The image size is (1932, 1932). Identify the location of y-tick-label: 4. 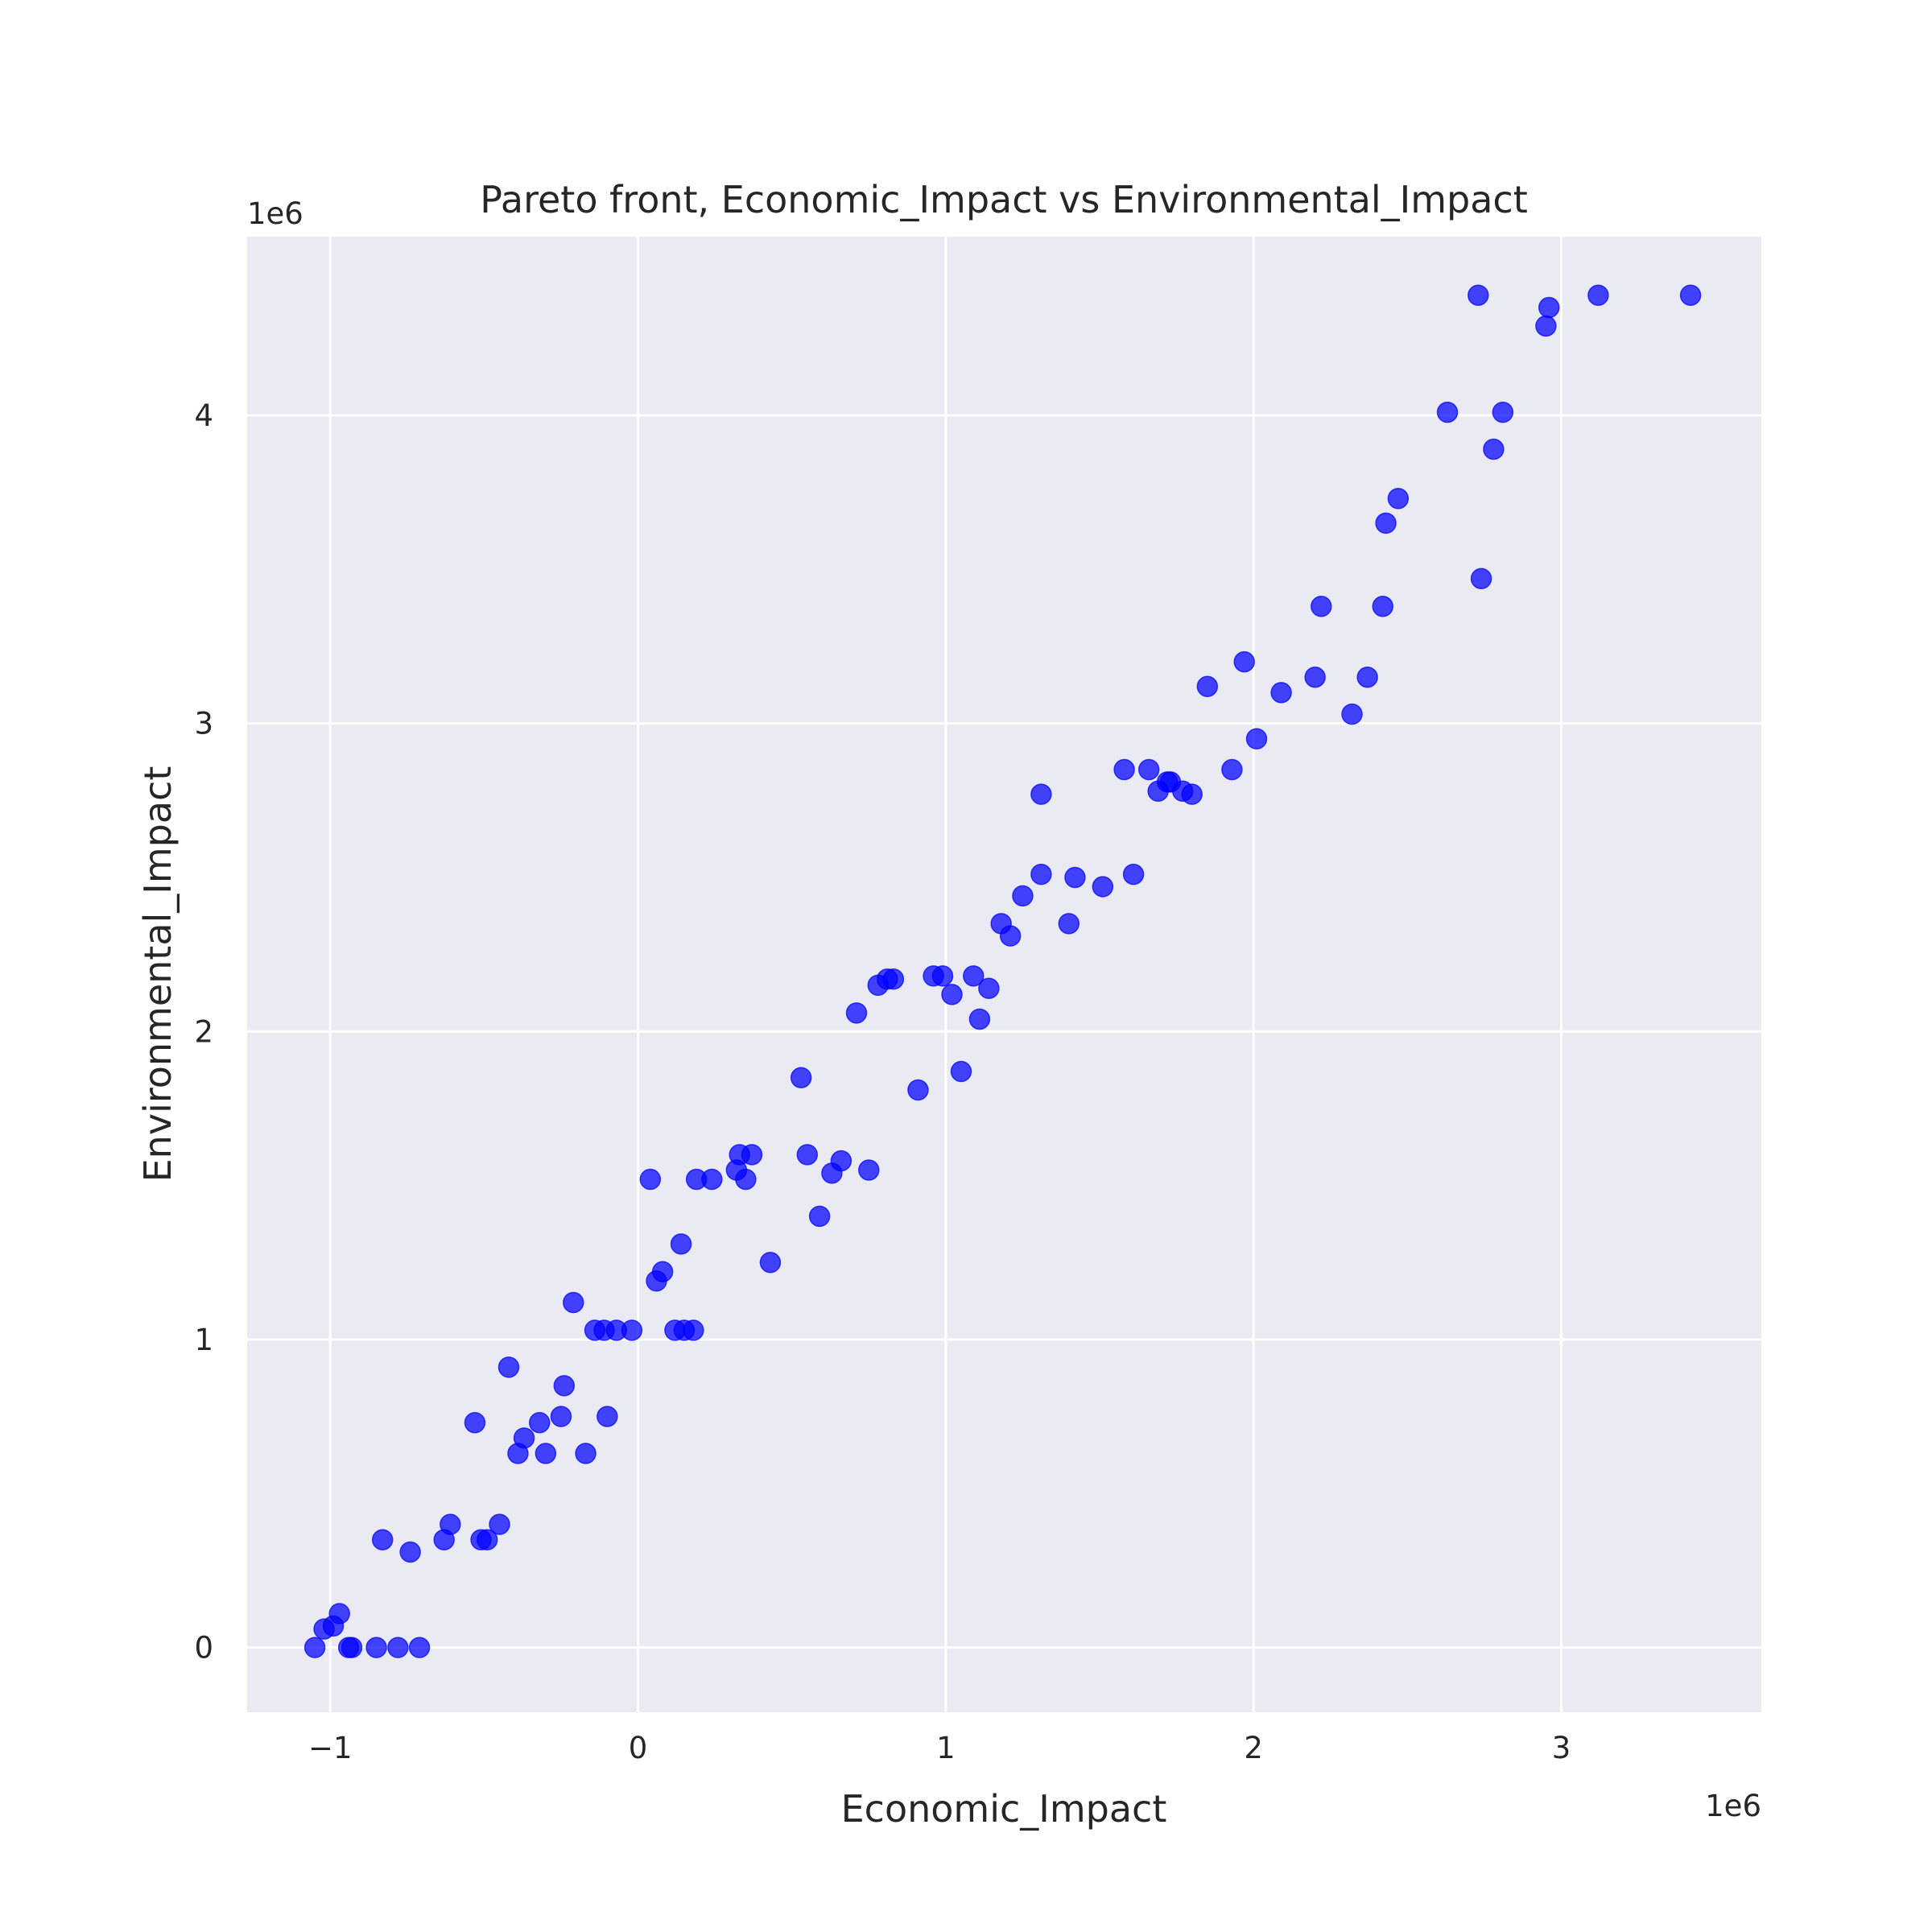
(203, 415).